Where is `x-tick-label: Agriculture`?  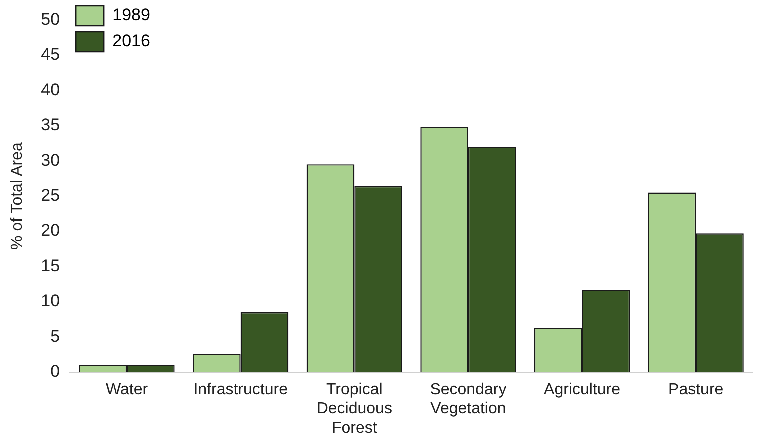
x-tick-label: Agriculture is located at coordinates (582, 389).